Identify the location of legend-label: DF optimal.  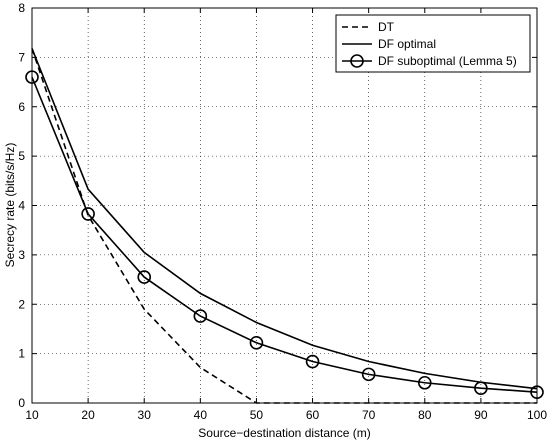
(407, 44).